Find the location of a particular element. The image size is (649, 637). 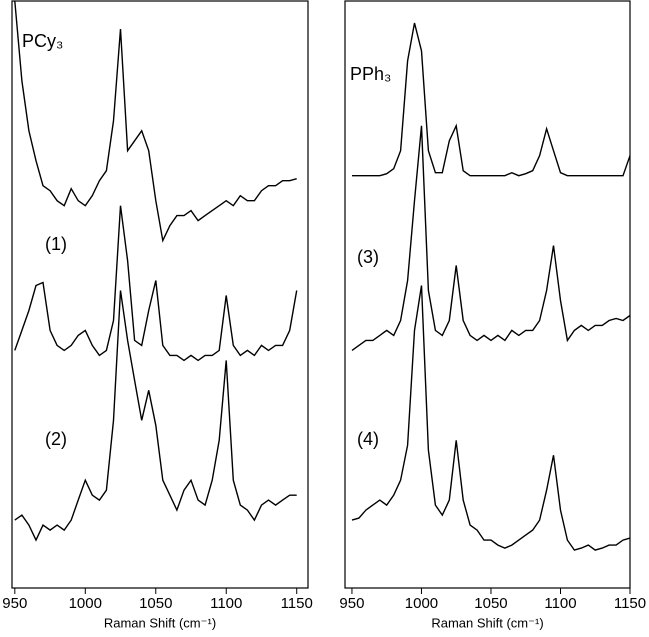

annotation: PPh₃ is located at coordinates (370, 74).